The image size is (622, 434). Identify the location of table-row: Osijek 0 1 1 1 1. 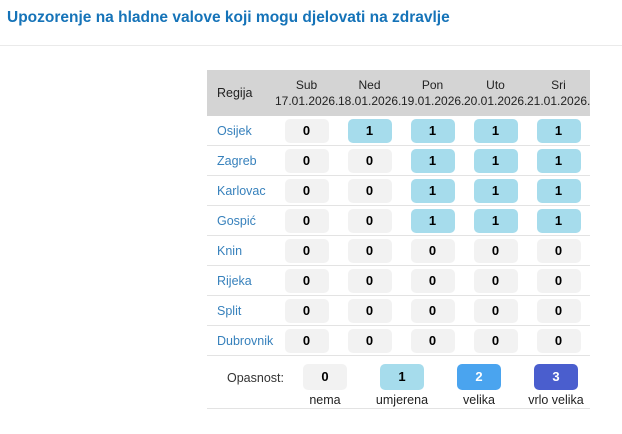
(398, 131).